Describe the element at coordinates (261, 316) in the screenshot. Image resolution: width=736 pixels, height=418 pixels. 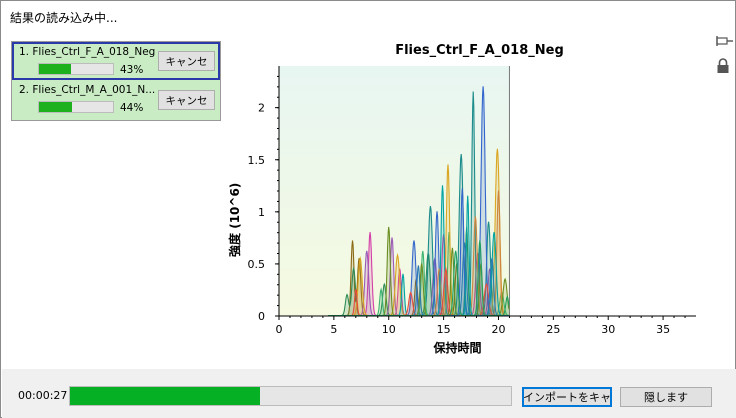
I see `y-tick-label: 0` at that location.